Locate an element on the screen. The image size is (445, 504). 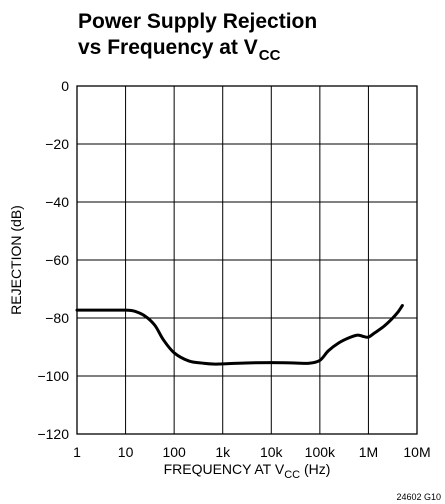
y-axis-ticks: 0 −20 −40 −60 −80 −100 −120 is located at coordinates (53, 260).